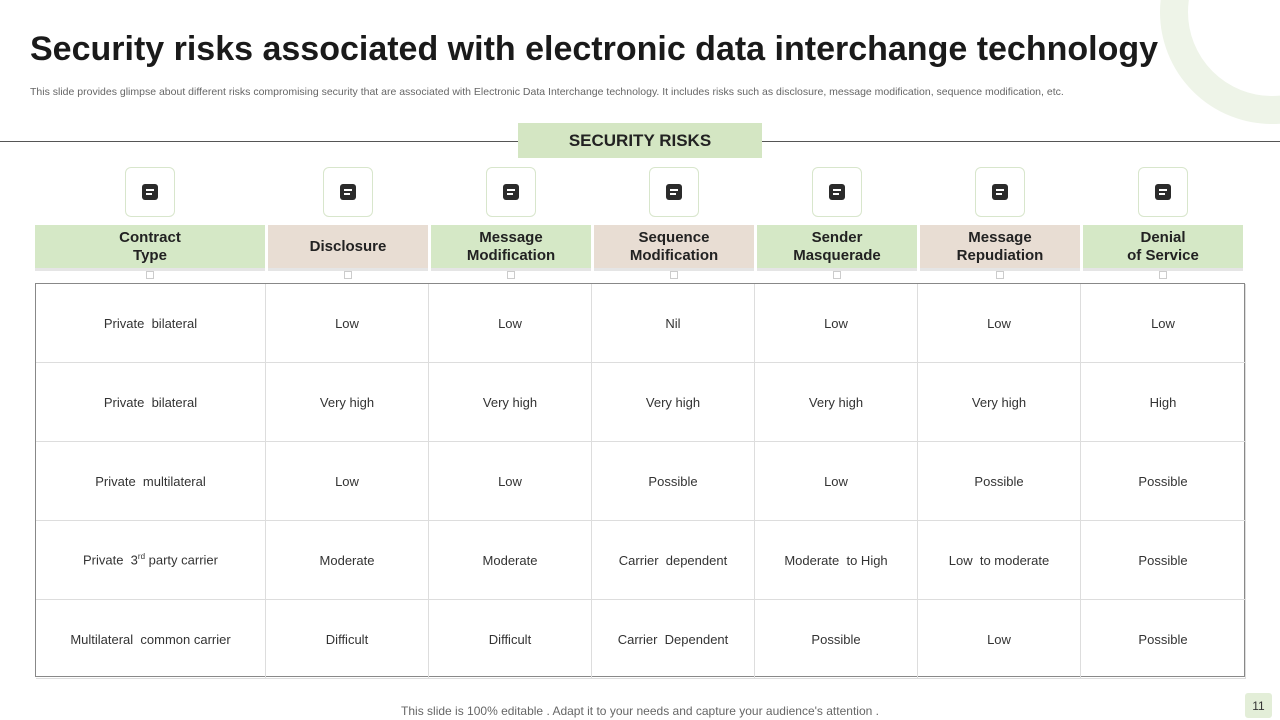  Describe the element at coordinates (1000, 248) in the screenshot. I see `column-header: Message Repudiation` at that location.